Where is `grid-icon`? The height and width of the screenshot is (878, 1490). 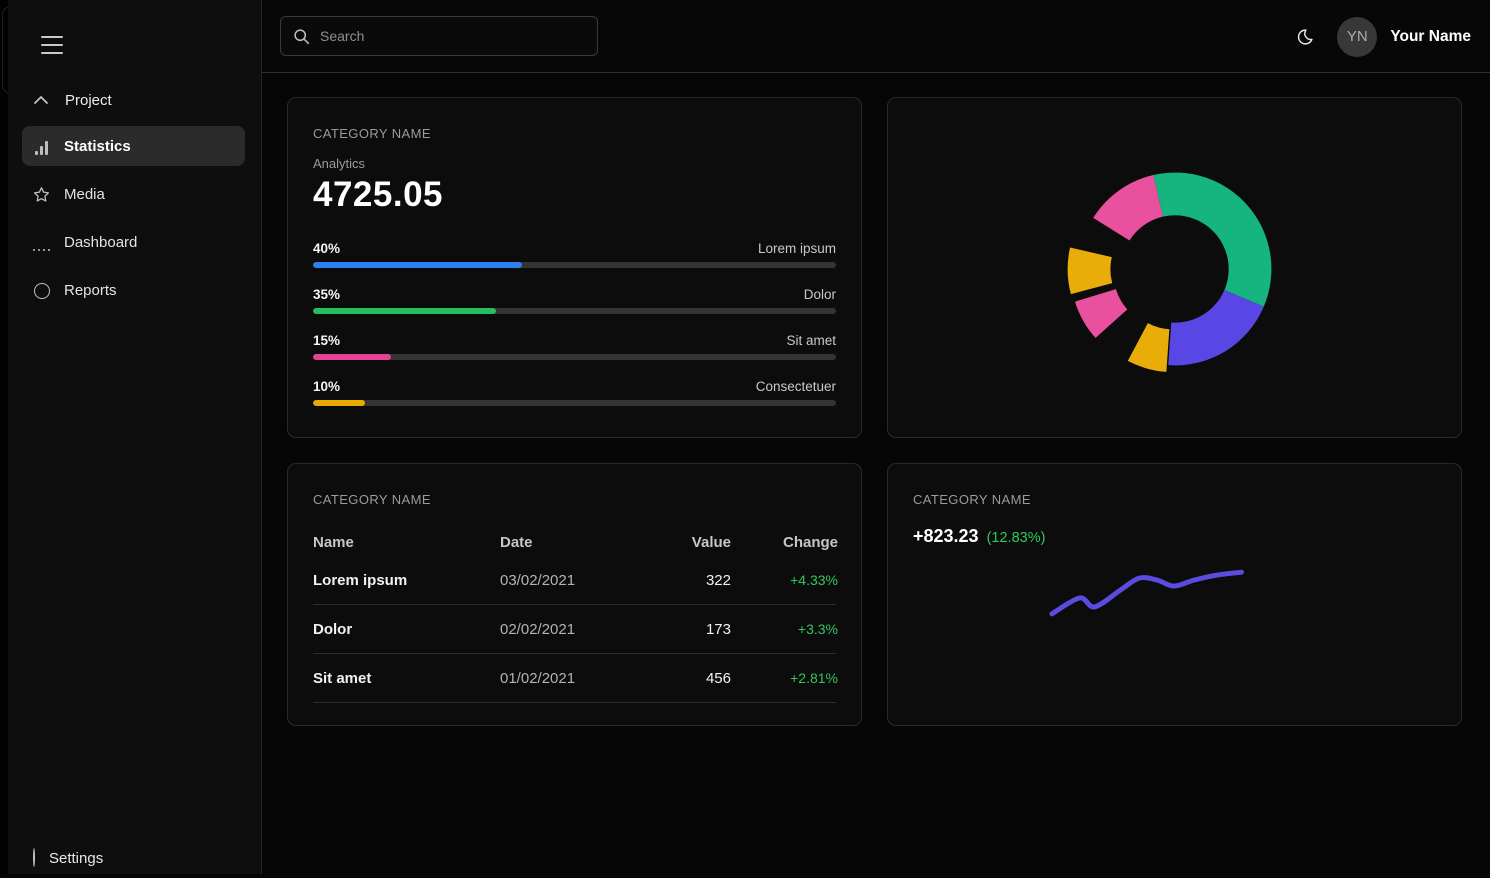 grid-icon is located at coordinates (41, 242).